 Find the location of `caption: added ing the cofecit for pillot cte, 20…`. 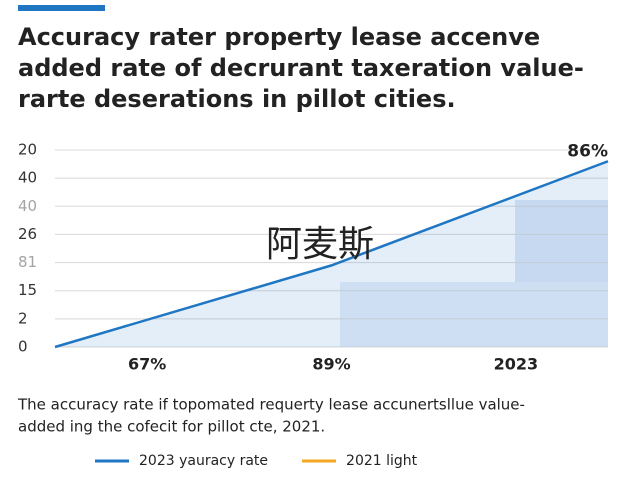

caption: added ing the cofecit for pillot cte, 20… is located at coordinates (171, 427).